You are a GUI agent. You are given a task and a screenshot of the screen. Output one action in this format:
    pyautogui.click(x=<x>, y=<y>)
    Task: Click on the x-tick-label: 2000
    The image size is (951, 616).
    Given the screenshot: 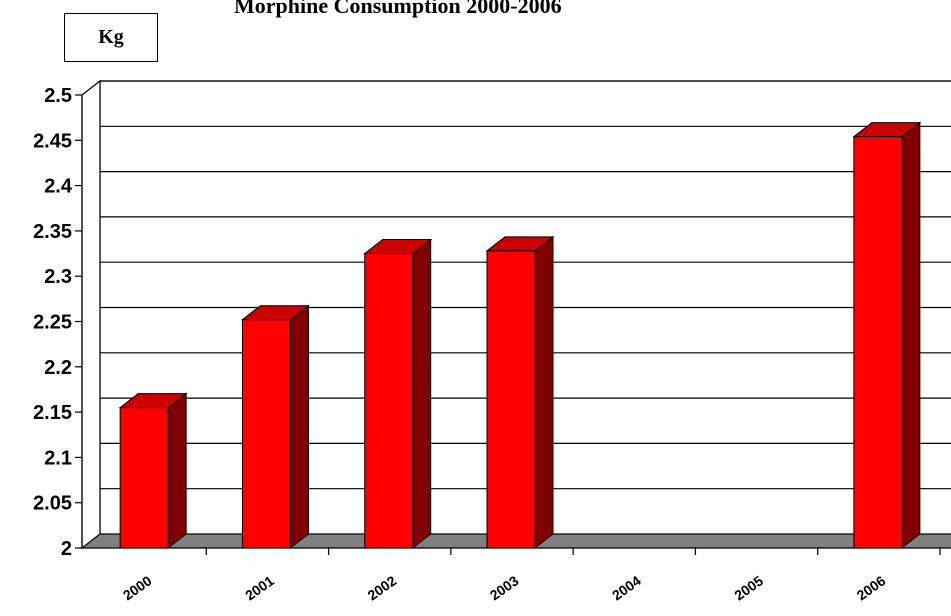 What is the action you would take?
    pyautogui.click(x=137, y=587)
    